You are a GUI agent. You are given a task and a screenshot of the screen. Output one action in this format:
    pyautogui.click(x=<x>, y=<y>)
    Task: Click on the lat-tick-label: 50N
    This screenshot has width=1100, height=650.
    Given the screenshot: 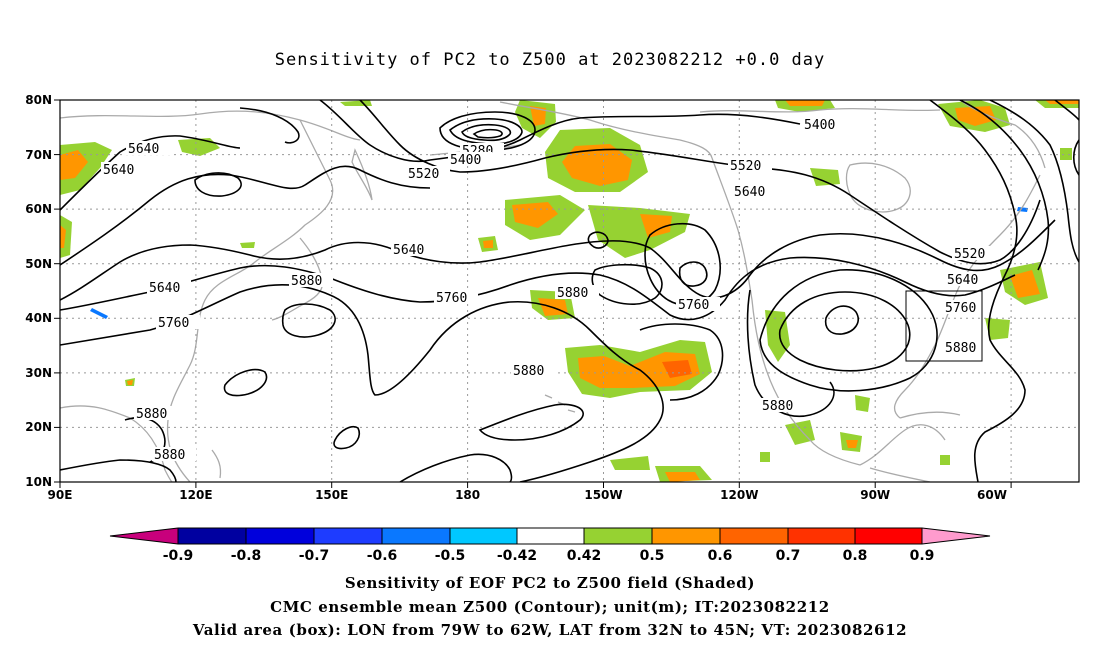 What is the action you would take?
    pyautogui.click(x=38, y=264)
    